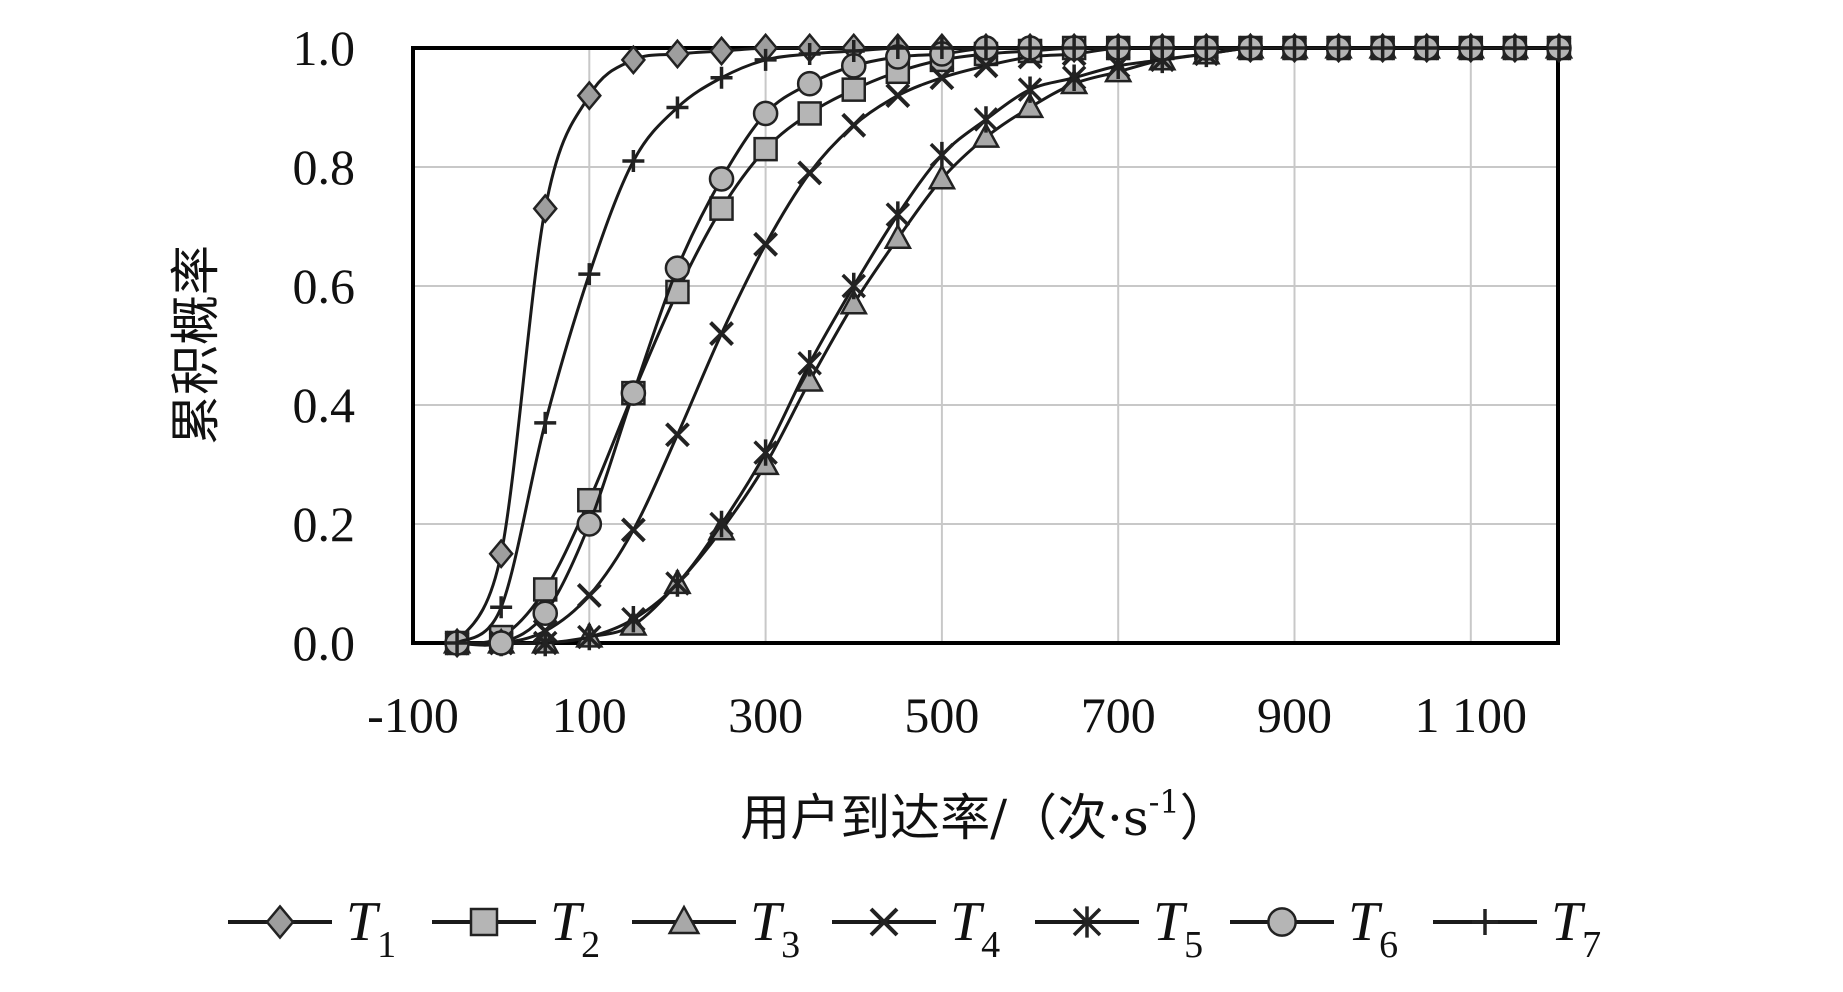 This screenshot has width=1843, height=992. I want to click on x-axis-title: 用户到达率/（次·s-1）, so click(985, 815).